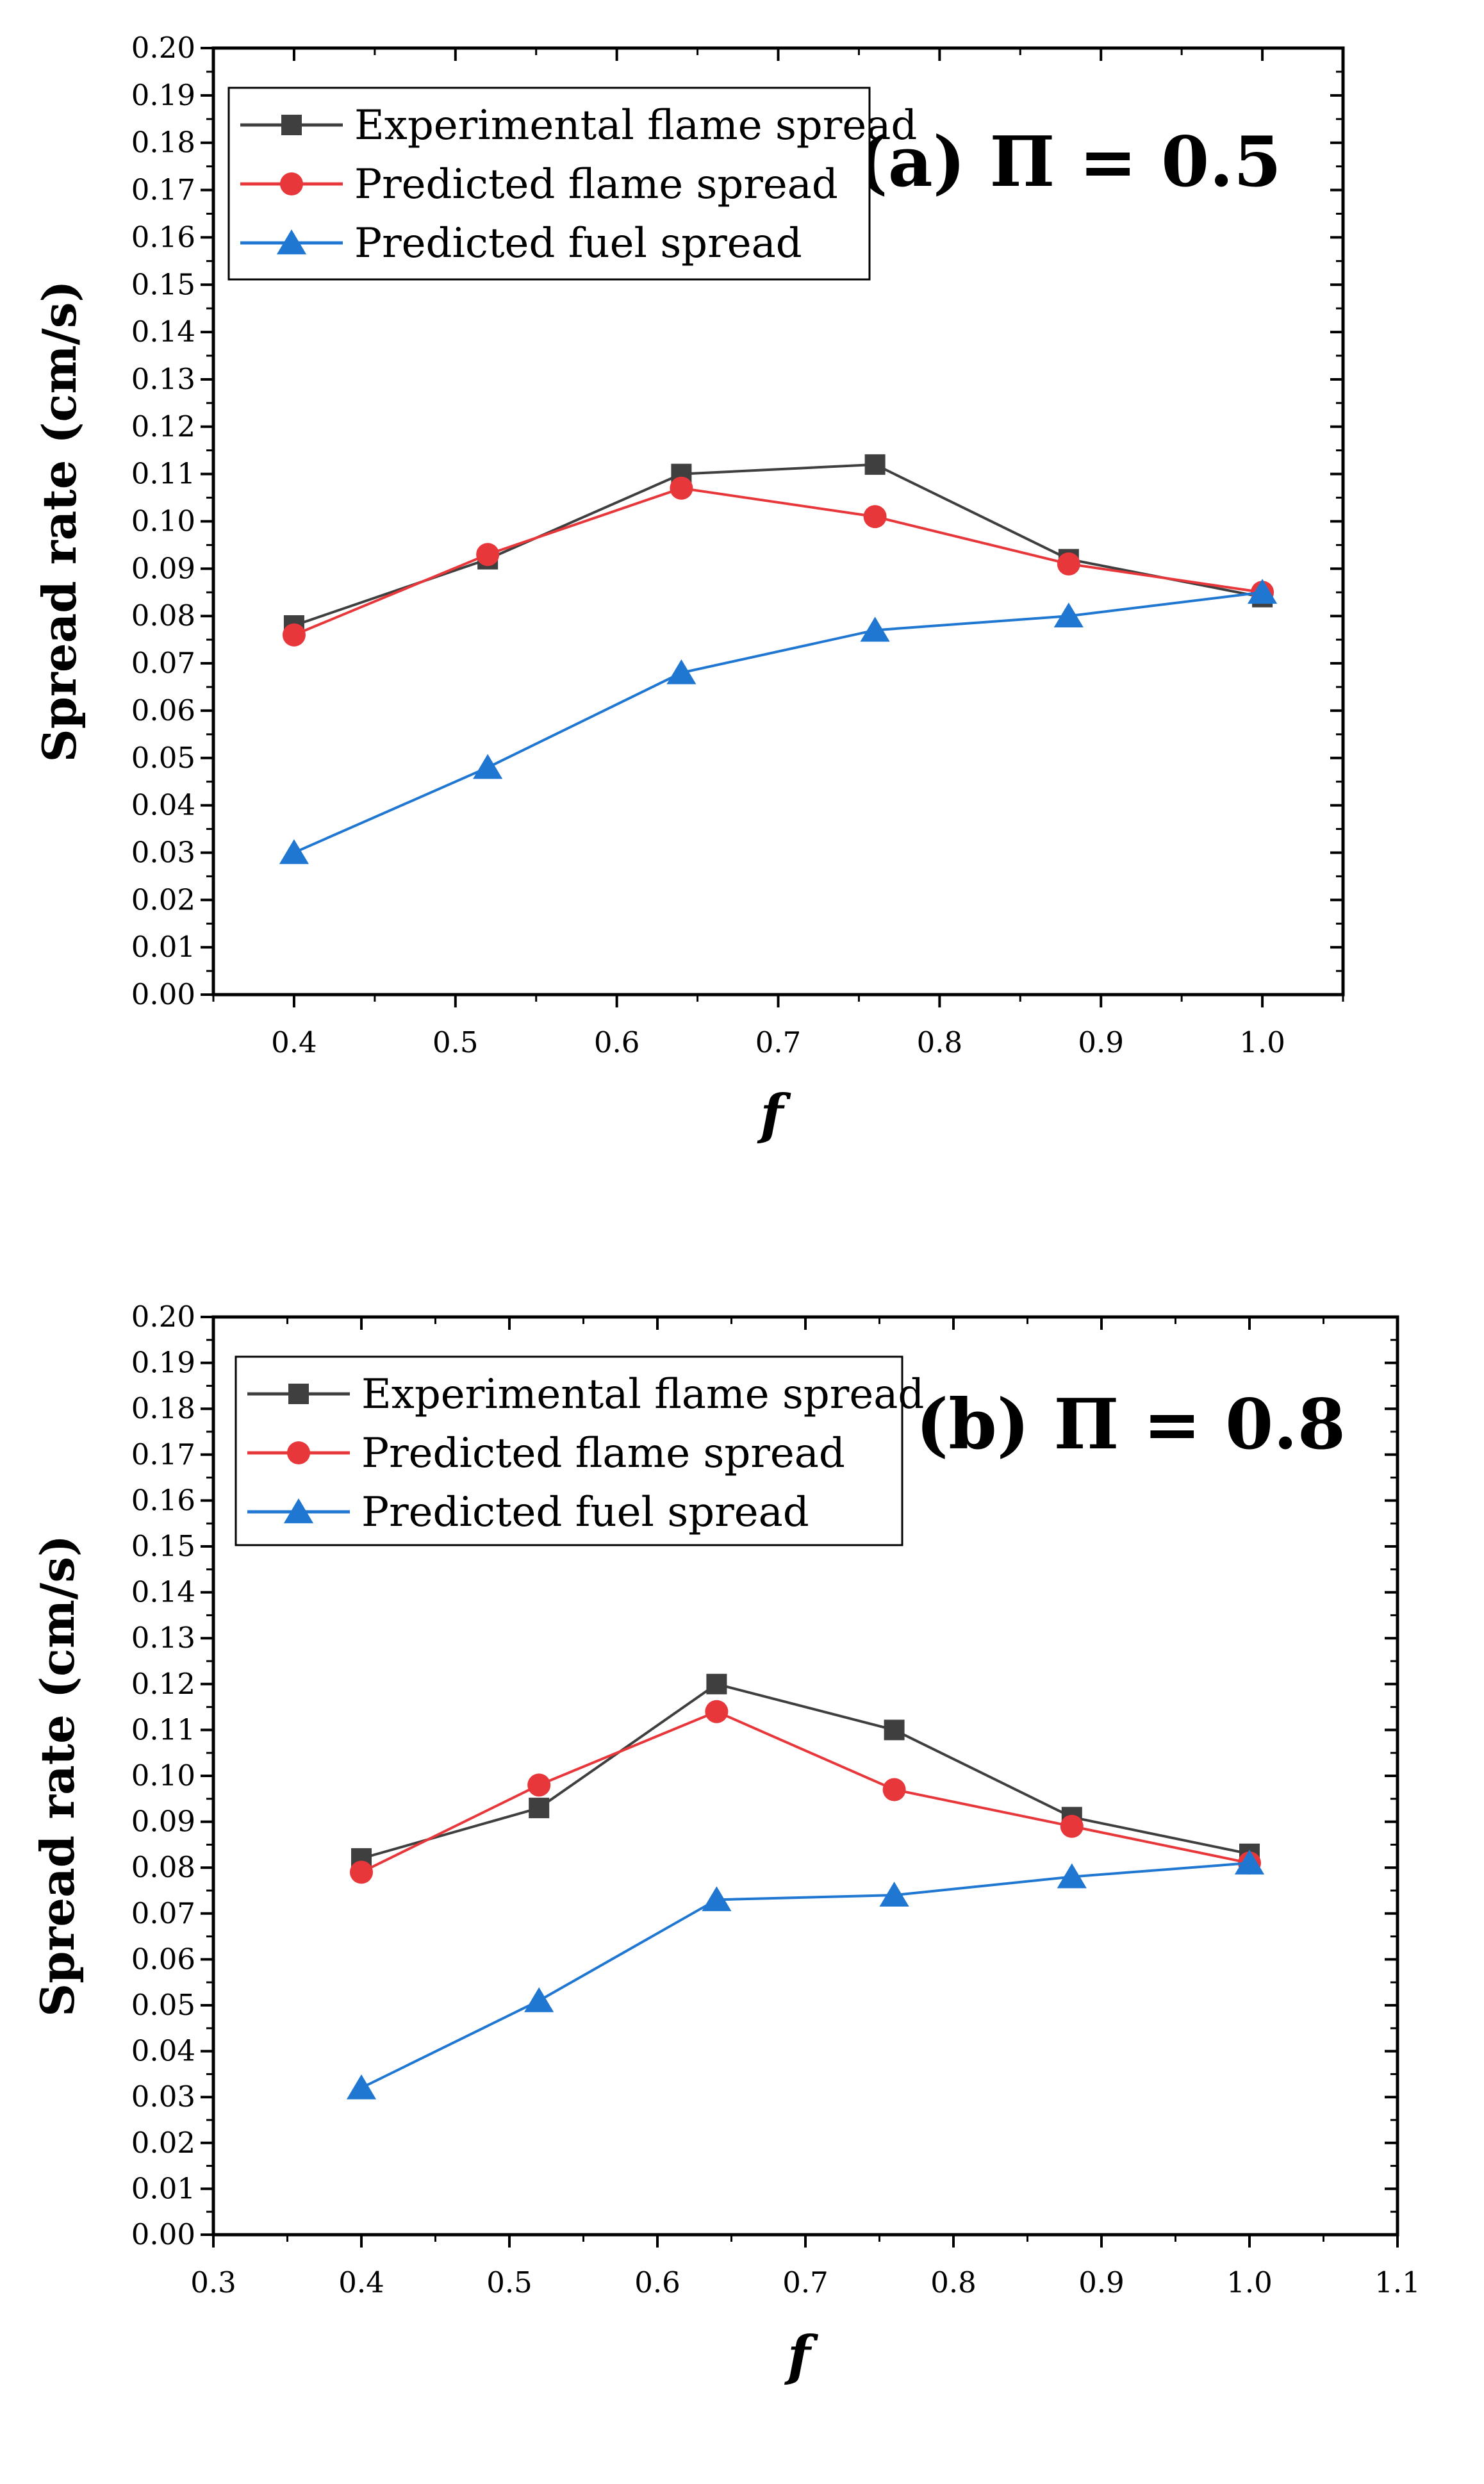 The image size is (1484, 2484). What do you see at coordinates (456, 1042) in the screenshot?
I see `x-tick-label: 0.5` at bounding box center [456, 1042].